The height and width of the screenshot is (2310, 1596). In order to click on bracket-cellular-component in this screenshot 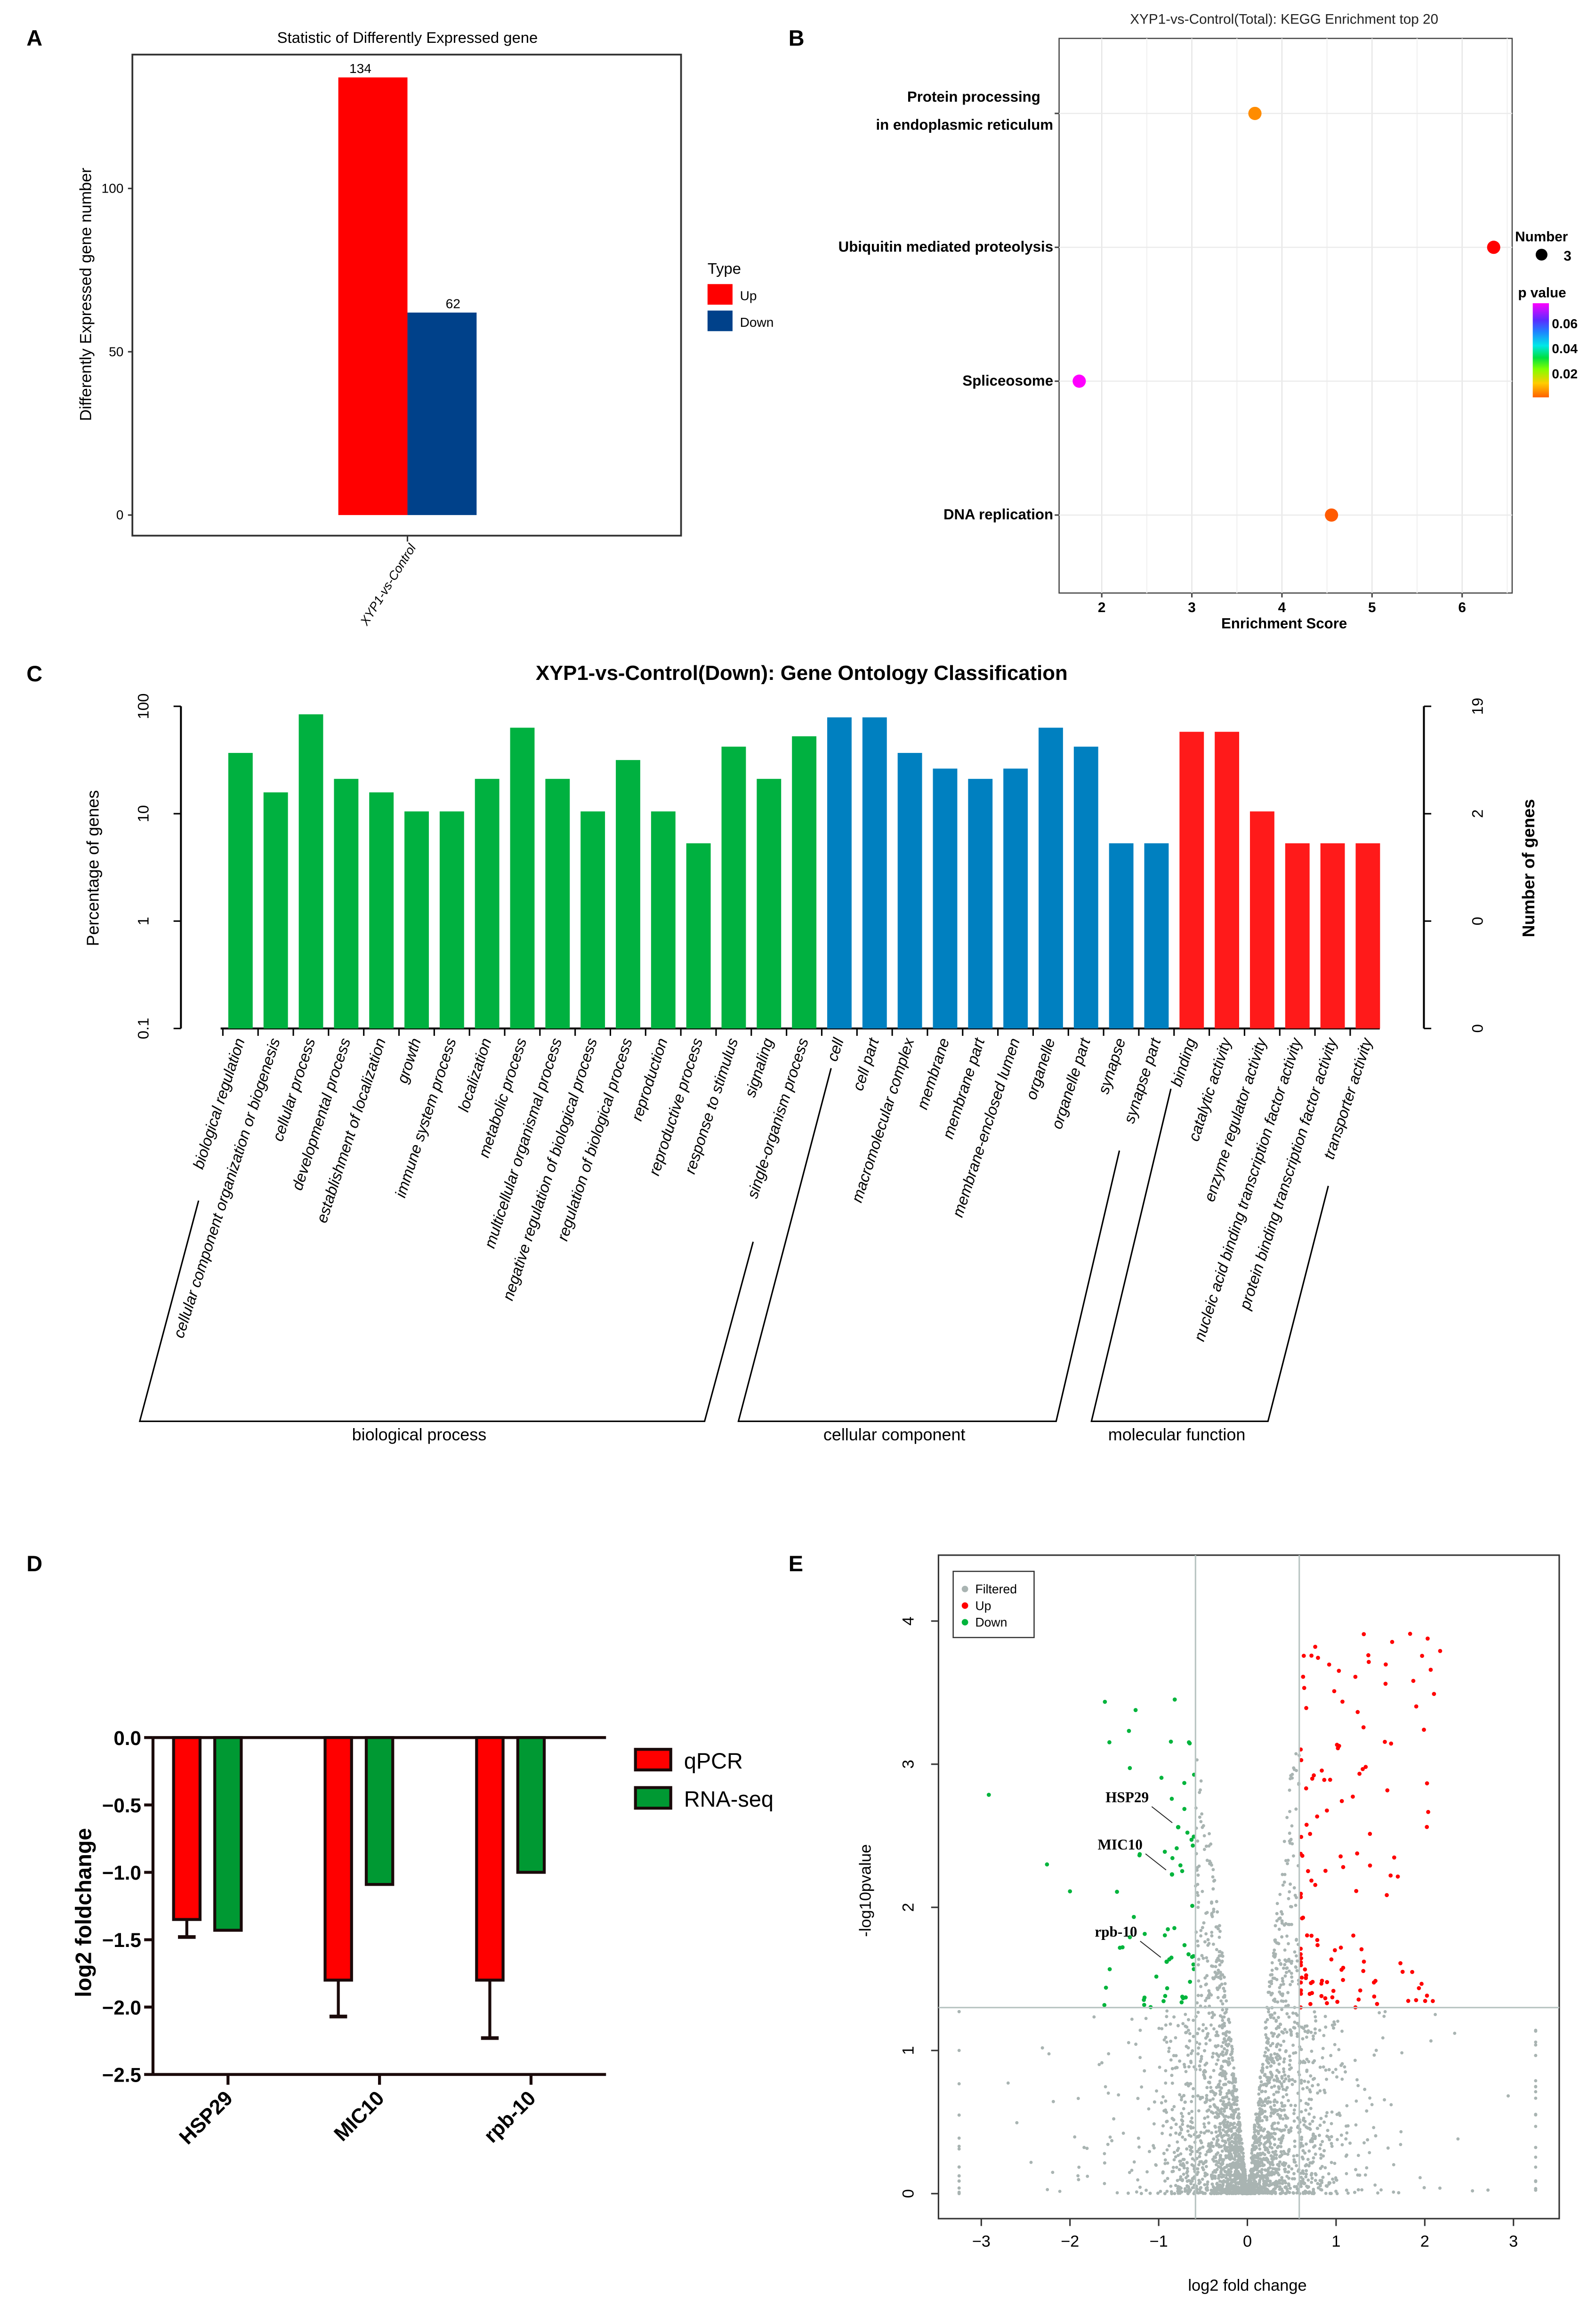, I will do `click(928, 1245)`.